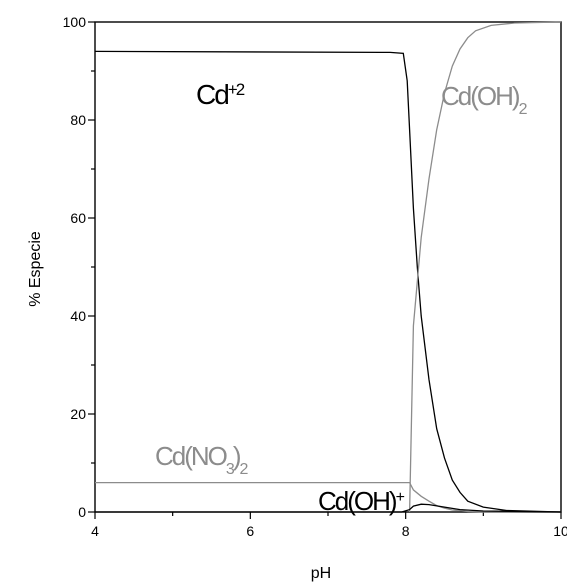 Image resolution: width=567 pixels, height=582 pixels. Describe the element at coordinates (78, 414) in the screenshot. I see `y-tick-label: 20` at that location.